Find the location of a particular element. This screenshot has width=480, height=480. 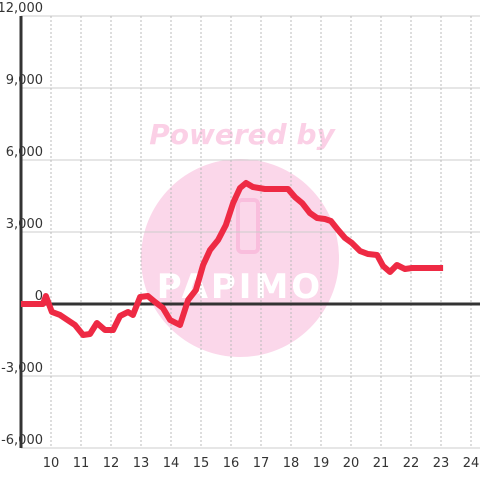

x-tick-label: 10 is located at coordinates (51, 463).